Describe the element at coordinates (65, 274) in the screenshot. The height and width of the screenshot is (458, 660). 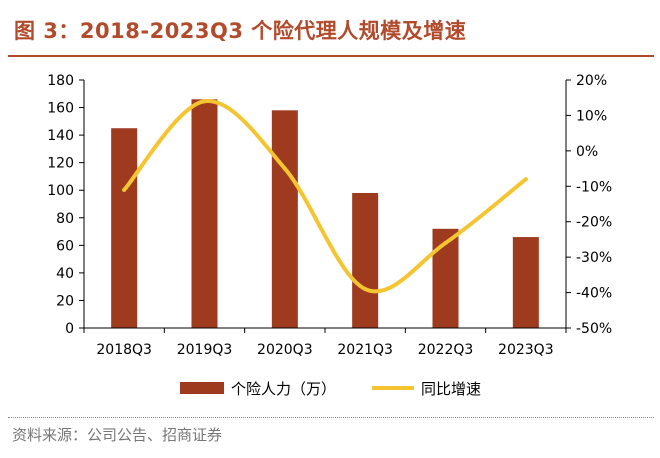
I see `left-tick-label: 40` at that location.